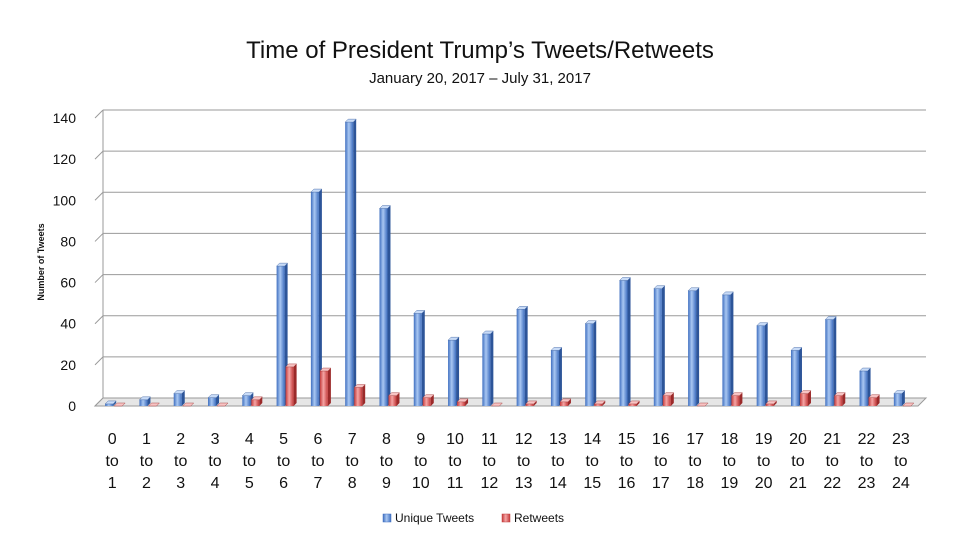 The height and width of the screenshot is (552, 980). Describe the element at coordinates (180, 461) in the screenshot. I see `x-tick-label: 2 to 3` at that location.